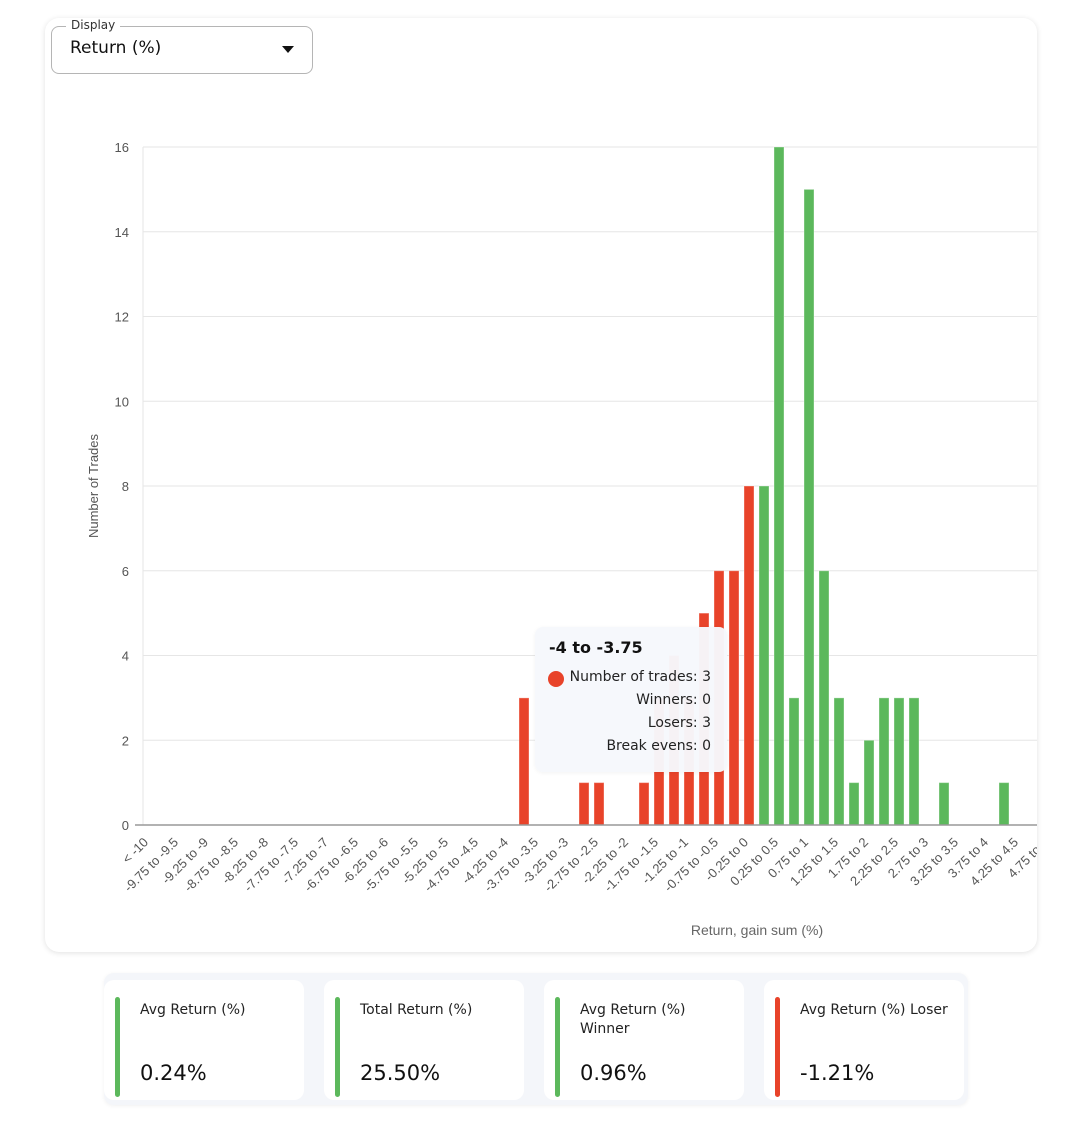 The height and width of the screenshot is (1146, 1085). What do you see at coordinates (757, 930) in the screenshot?
I see `x-axis-title: Return, gain sum (%)` at bounding box center [757, 930].